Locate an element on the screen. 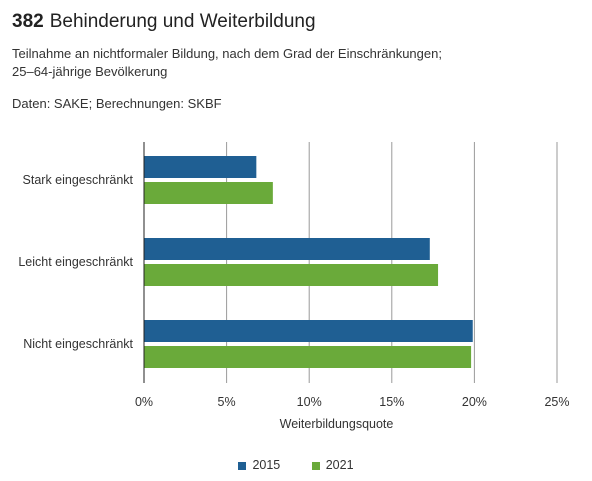 This screenshot has height=481, width=592. x-axis-title: Weiterbildungsquote is located at coordinates (337, 424).